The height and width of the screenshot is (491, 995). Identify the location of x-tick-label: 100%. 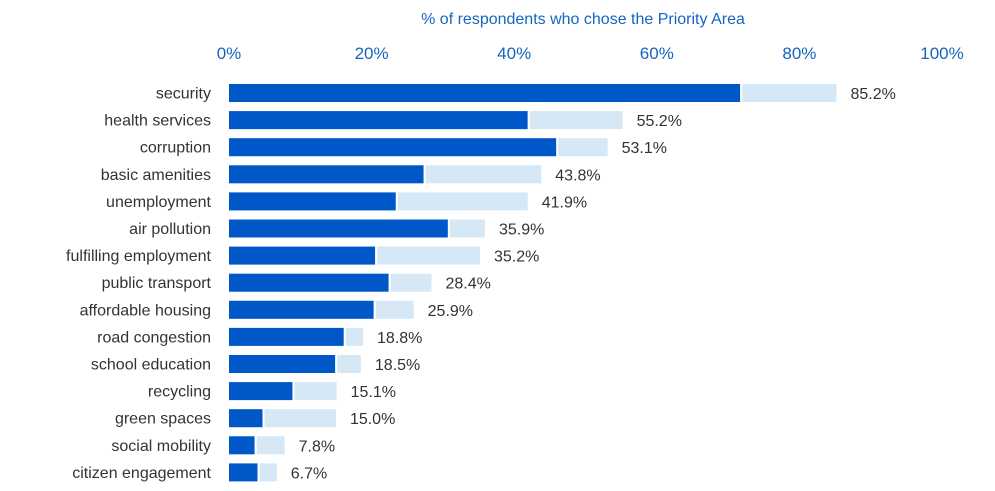
(941, 53).